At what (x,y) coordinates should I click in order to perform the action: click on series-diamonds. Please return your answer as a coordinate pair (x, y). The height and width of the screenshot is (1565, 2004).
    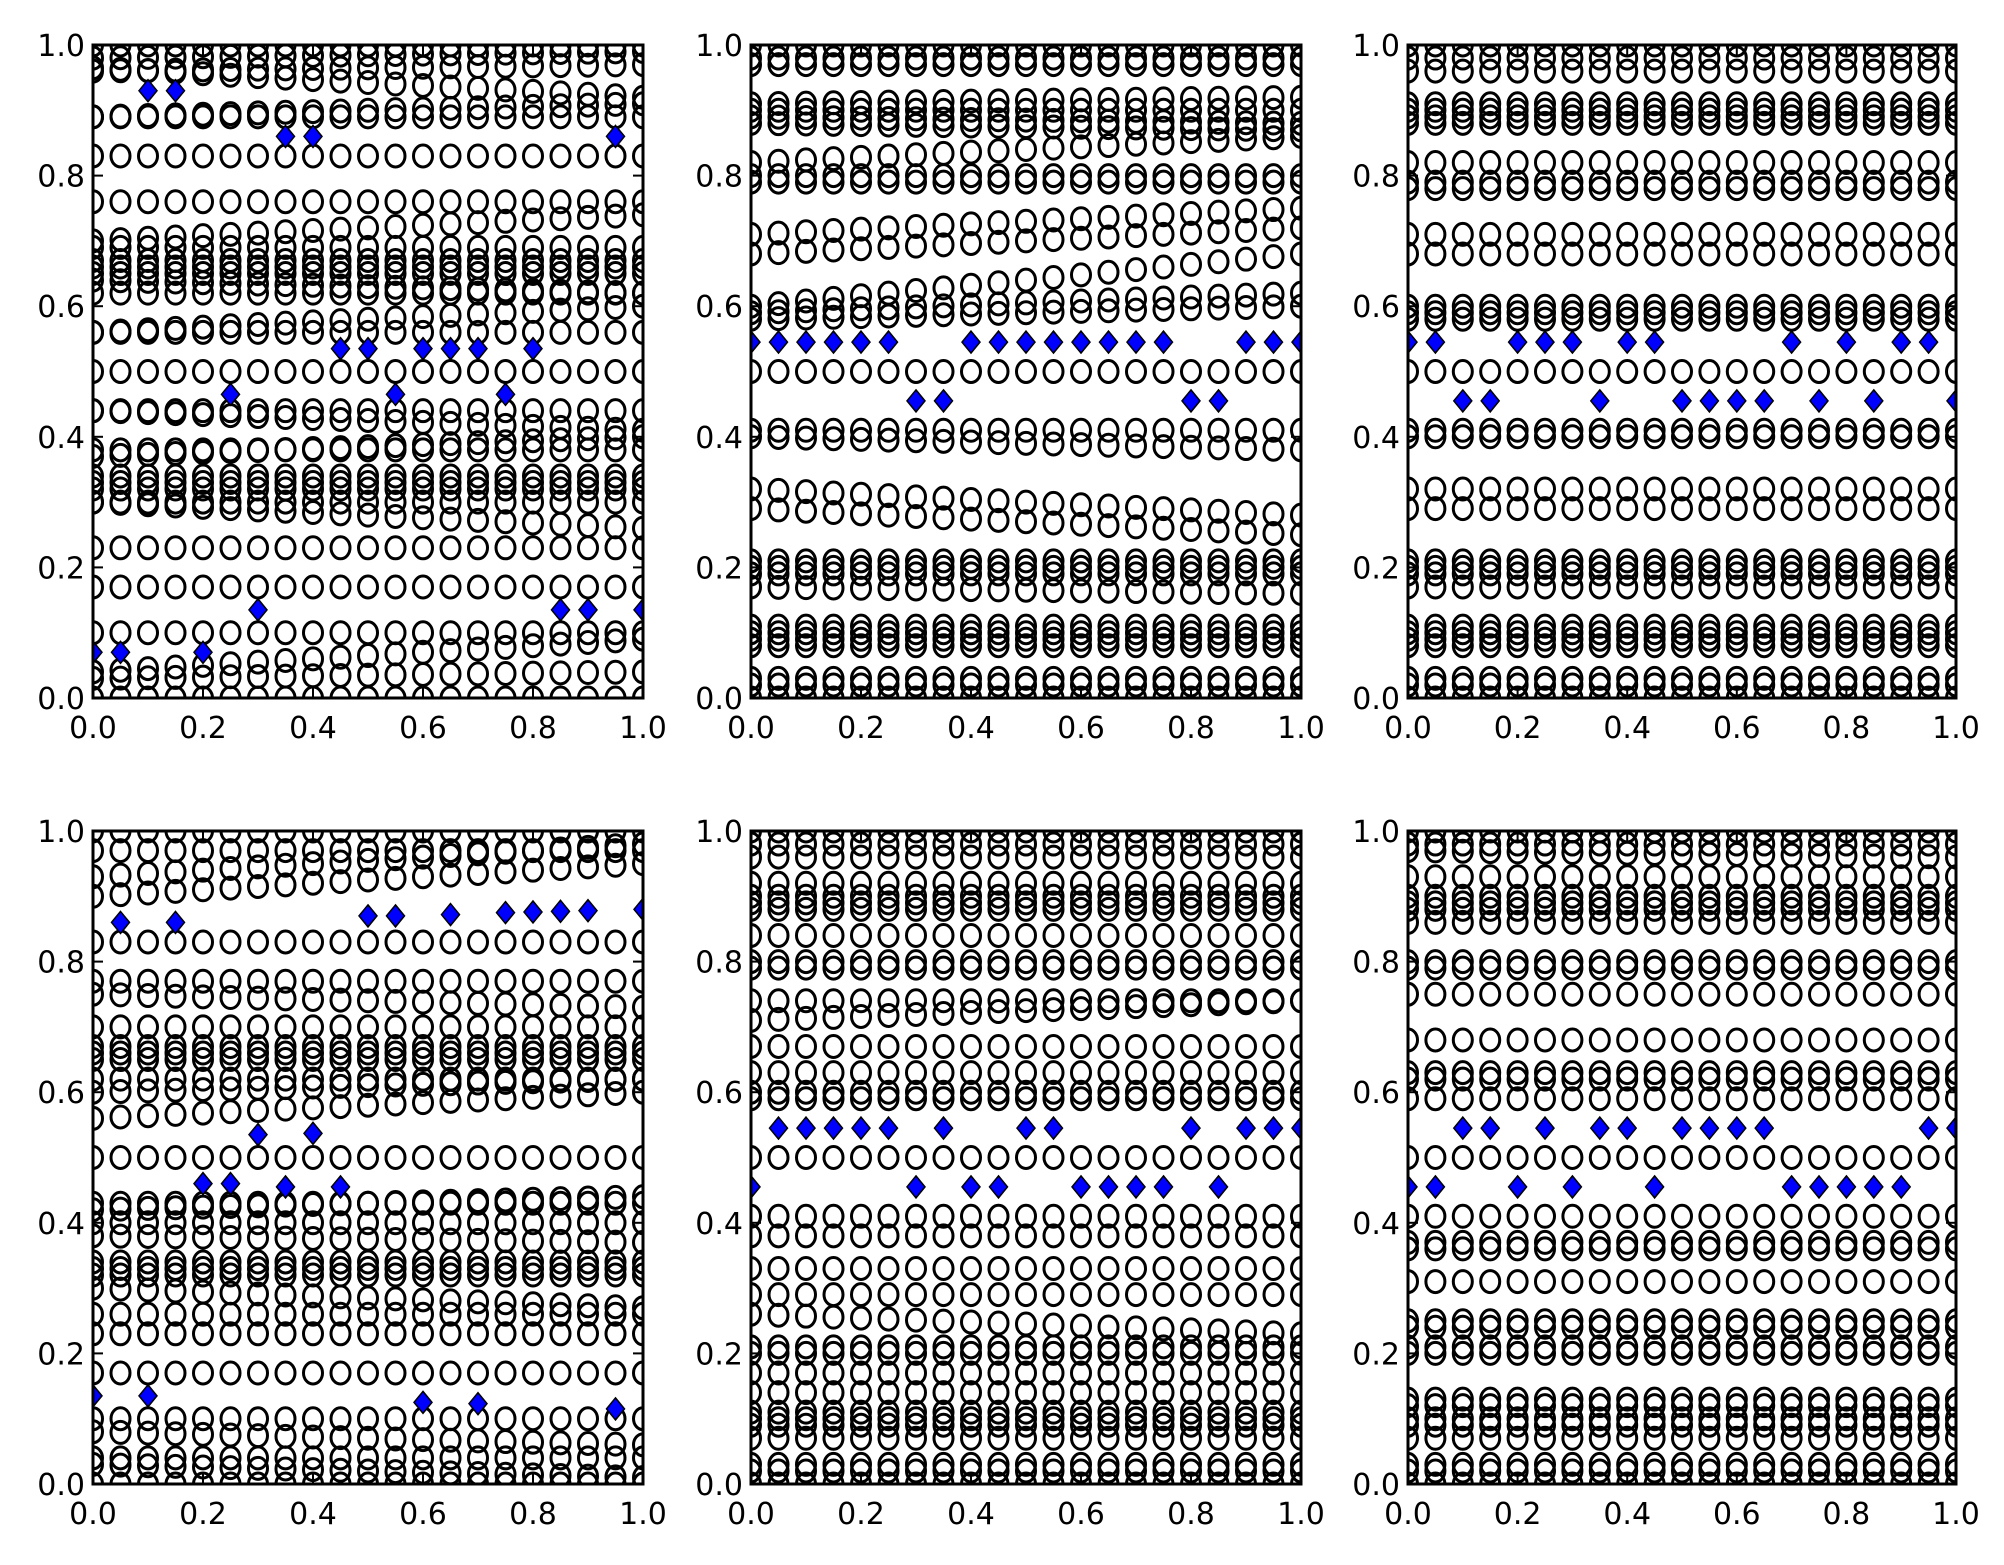
    Looking at the image, I should click on (1026, 1157).